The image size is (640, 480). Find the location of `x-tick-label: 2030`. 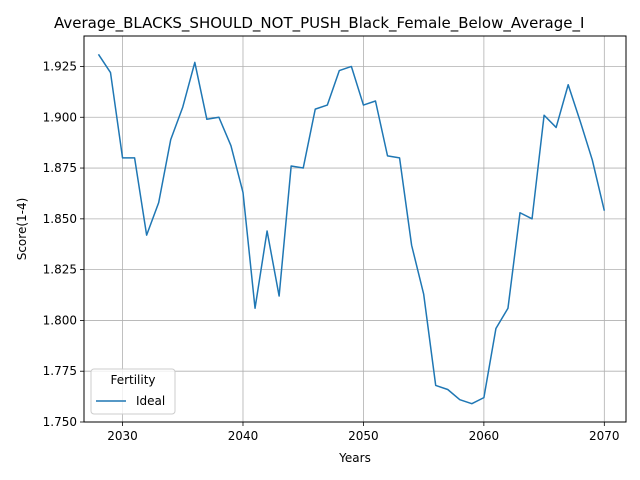

x-tick-label: 2030 is located at coordinates (122, 436).